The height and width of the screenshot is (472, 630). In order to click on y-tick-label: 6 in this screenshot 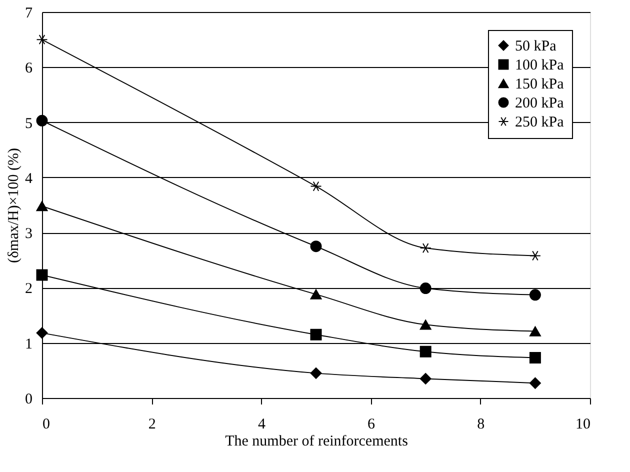, I will do `click(29, 68)`.